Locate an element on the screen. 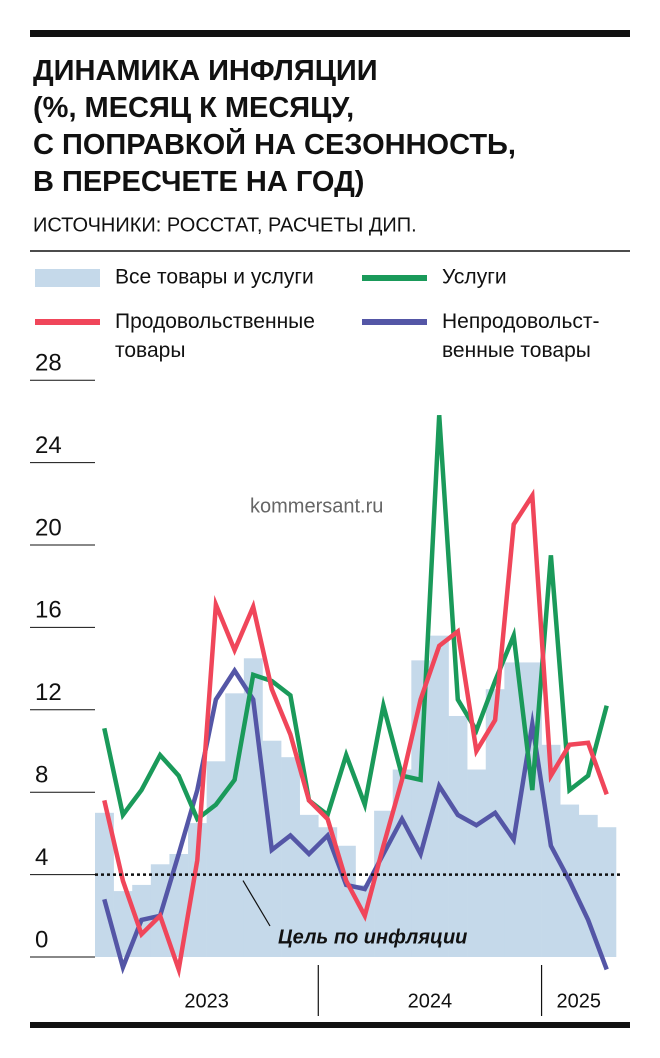 This screenshot has width=660, height=1058. annotation-leader is located at coordinates (256, 903).